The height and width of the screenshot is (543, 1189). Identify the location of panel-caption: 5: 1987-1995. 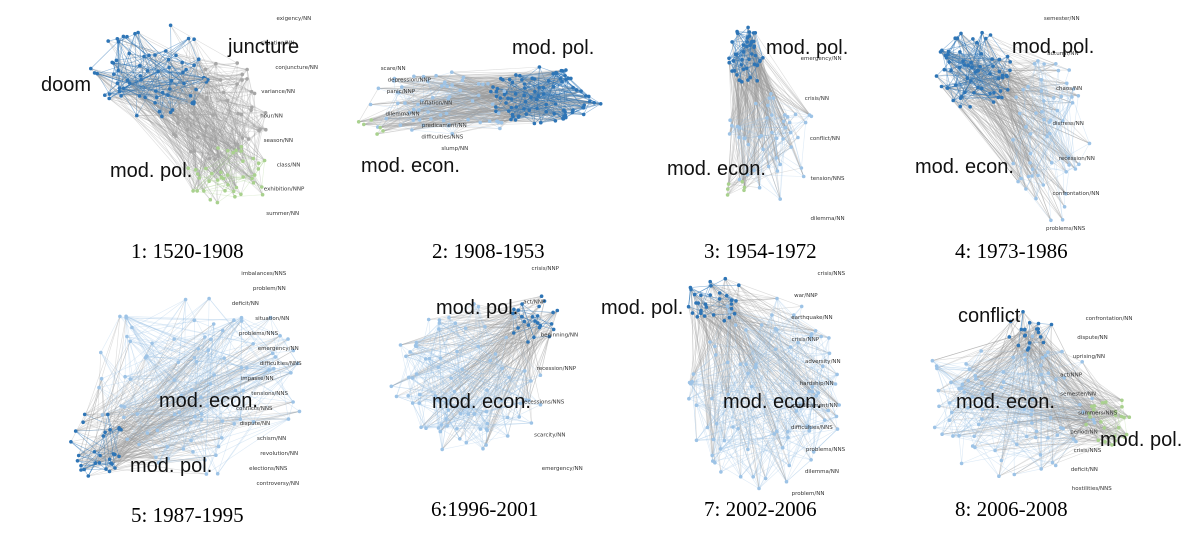
(187, 515).